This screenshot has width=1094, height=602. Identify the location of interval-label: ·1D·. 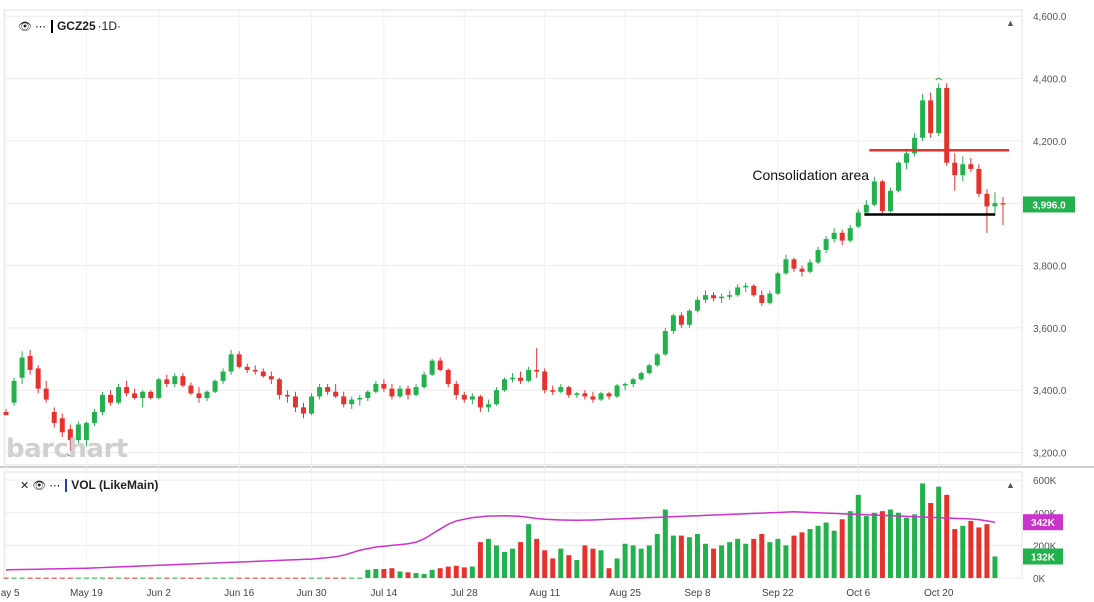
(109, 26).